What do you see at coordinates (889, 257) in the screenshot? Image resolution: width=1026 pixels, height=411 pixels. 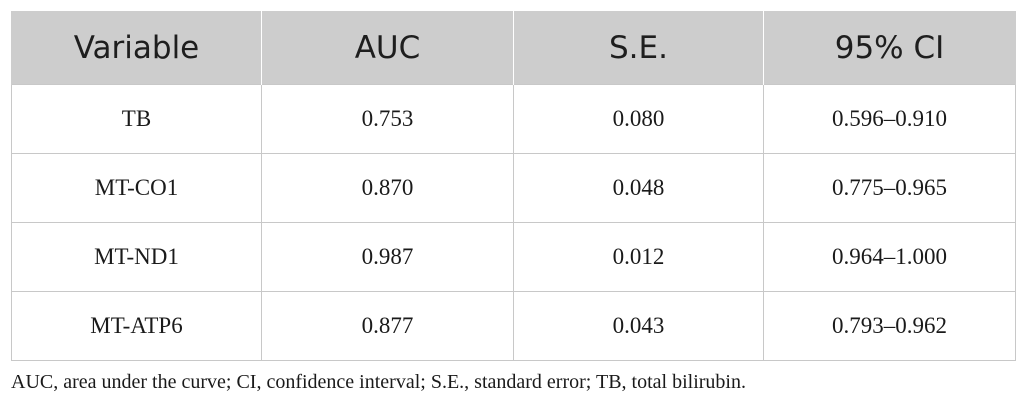 I see `cell-ci: 0.964–1.000` at bounding box center [889, 257].